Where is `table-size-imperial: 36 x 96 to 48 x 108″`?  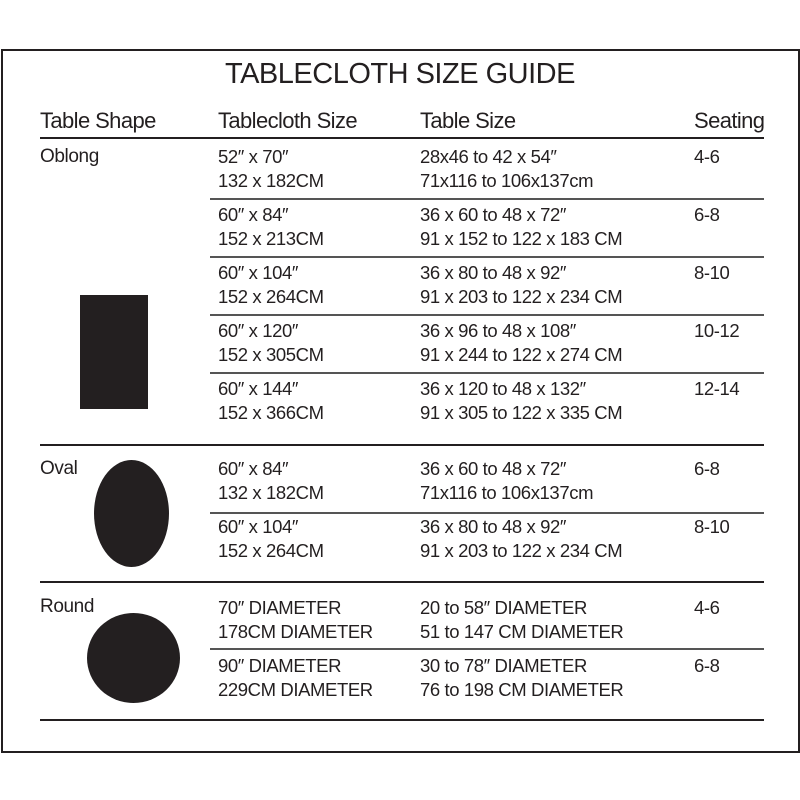 table-size-imperial: 36 x 96 to 48 x 108″ is located at coordinates (498, 330).